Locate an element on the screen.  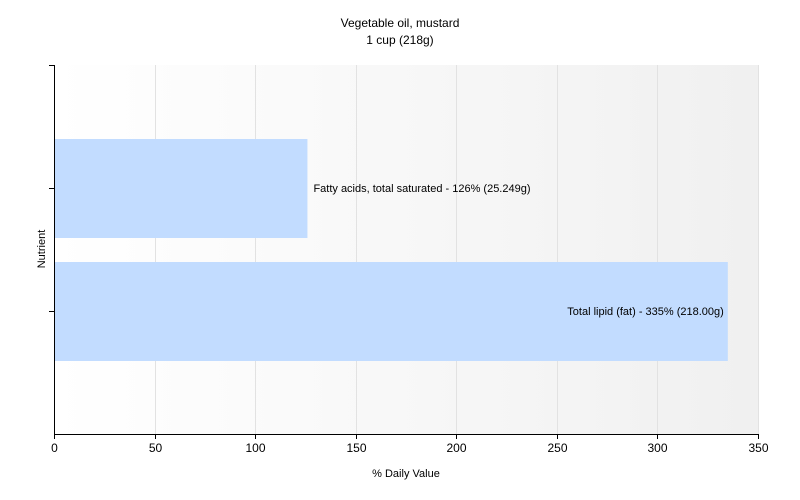
x-tick-label: 350 is located at coordinates (758, 448).